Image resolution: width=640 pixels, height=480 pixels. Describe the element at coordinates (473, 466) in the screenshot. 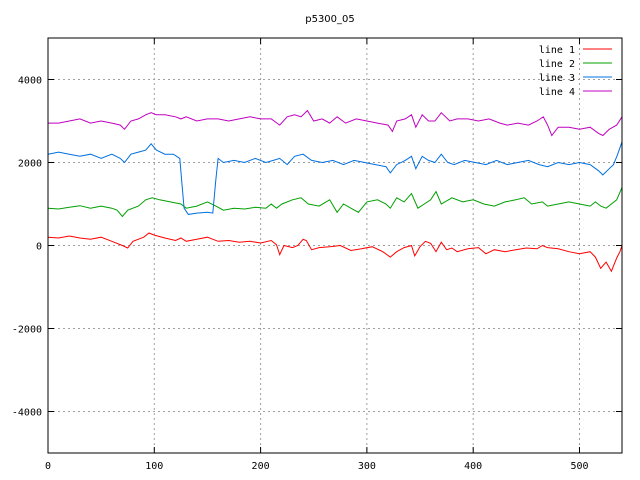

I see `x-tick-label: 400` at that location.